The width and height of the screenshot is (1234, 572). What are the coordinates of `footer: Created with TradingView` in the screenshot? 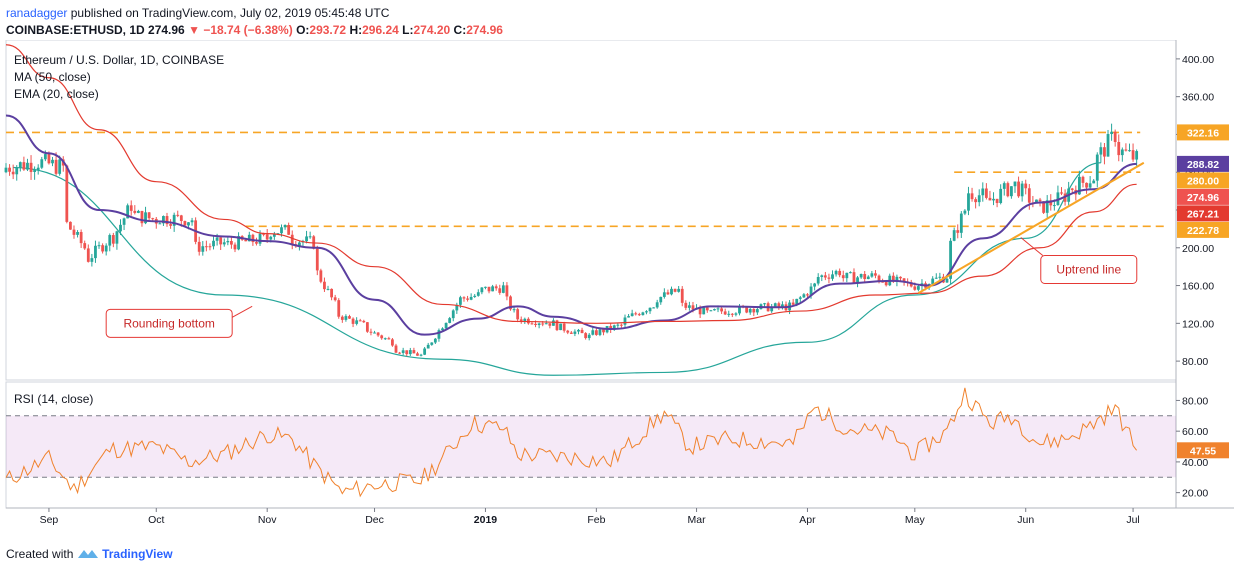 It's located at (89, 554).